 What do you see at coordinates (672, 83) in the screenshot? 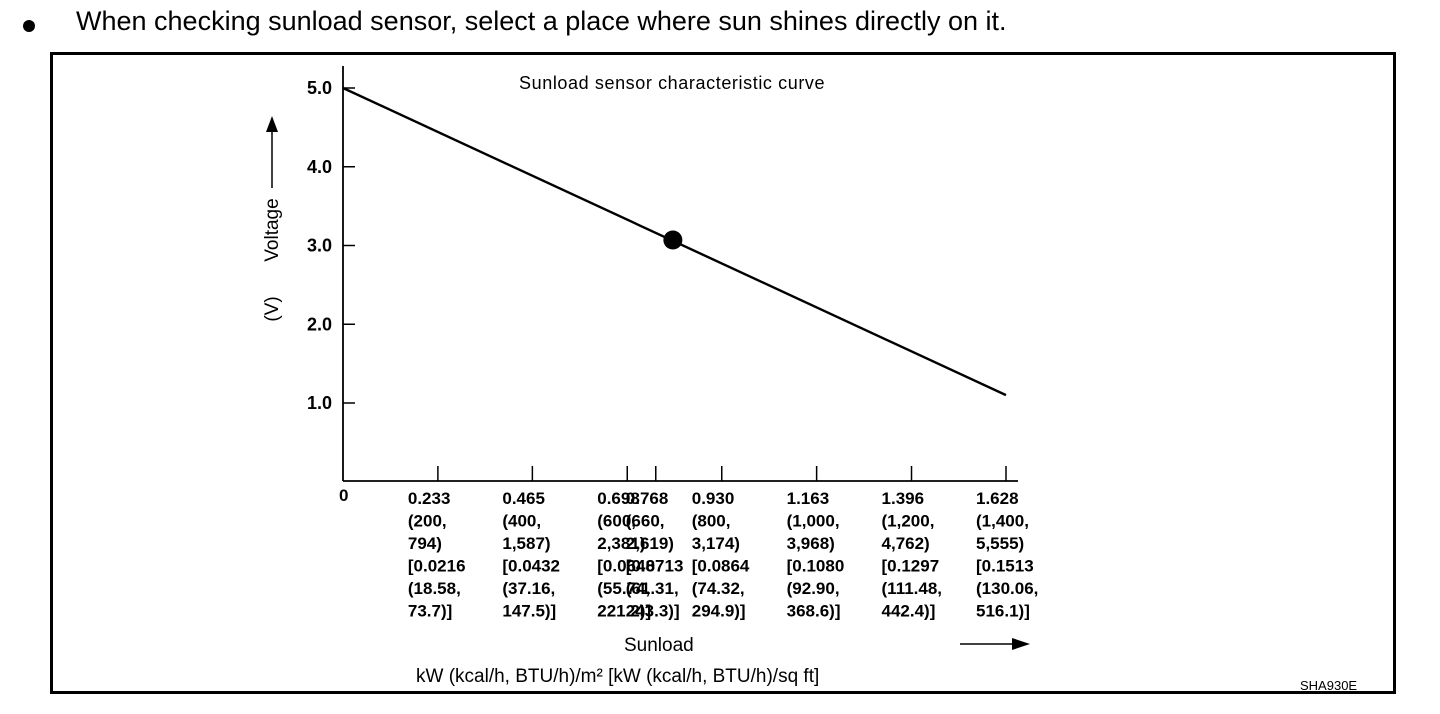
I see `chart-title: Sunload sensor characteristic curve` at bounding box center [672, 83].